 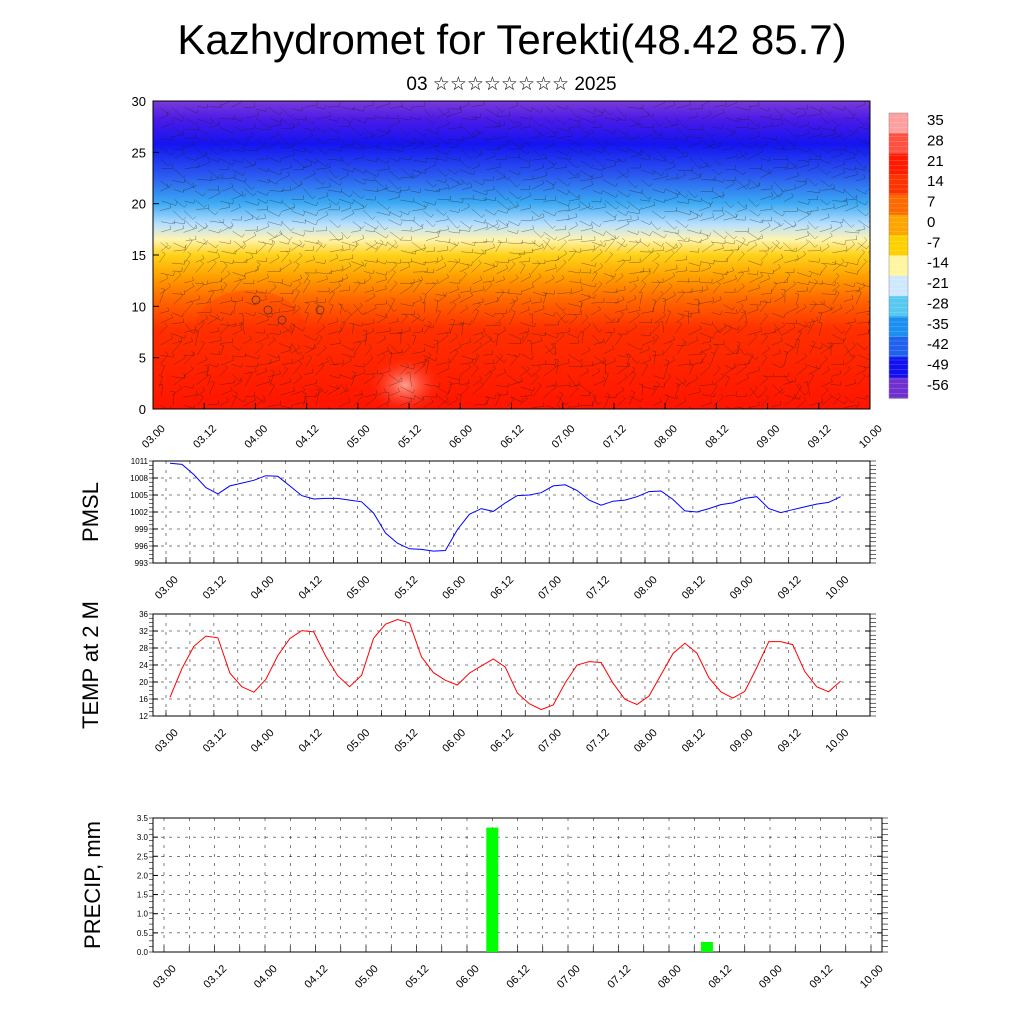 What do you see at coordinates (821, 977) in the screenshot?
I see `x-tick-label: 09.12` at bounding box center [821, 977].